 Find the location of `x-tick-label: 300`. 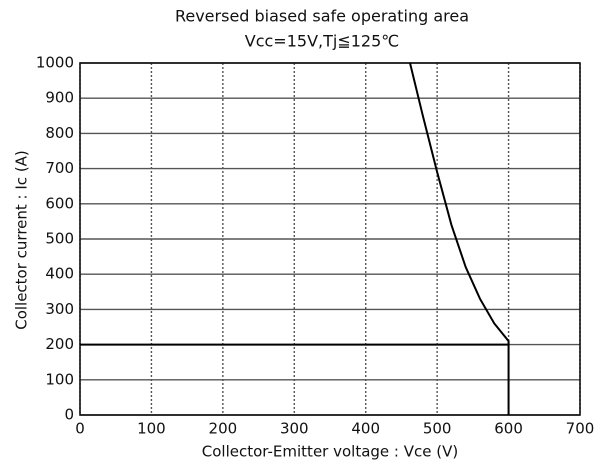

x-tick-label: 300 is located at coordinates (294, 429).